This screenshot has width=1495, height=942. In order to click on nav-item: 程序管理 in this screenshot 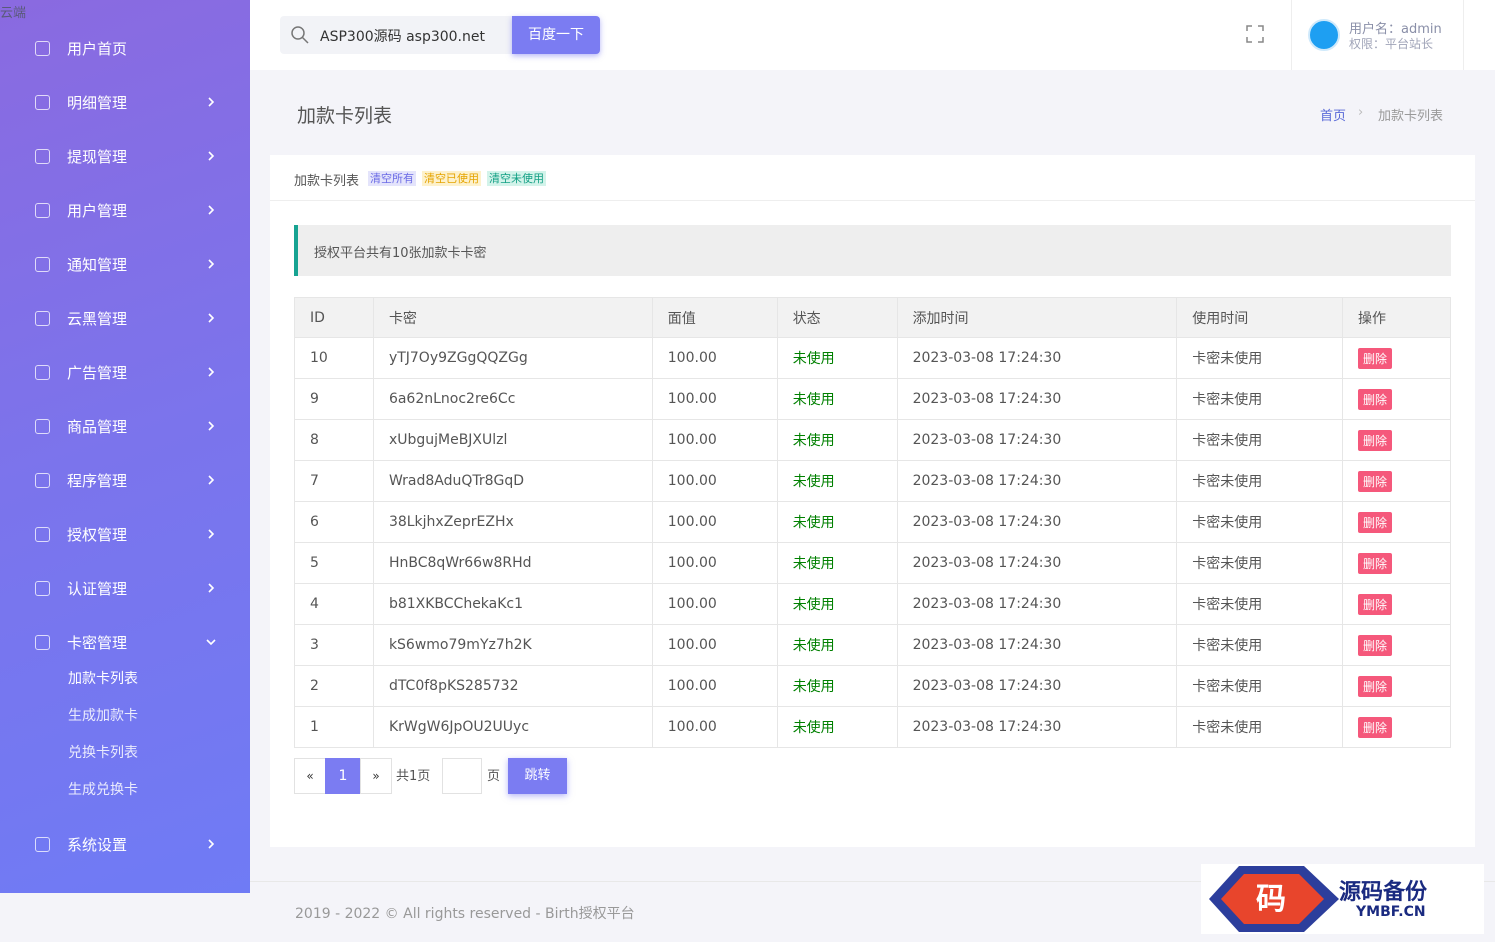, I will do `click(125, 480)`.